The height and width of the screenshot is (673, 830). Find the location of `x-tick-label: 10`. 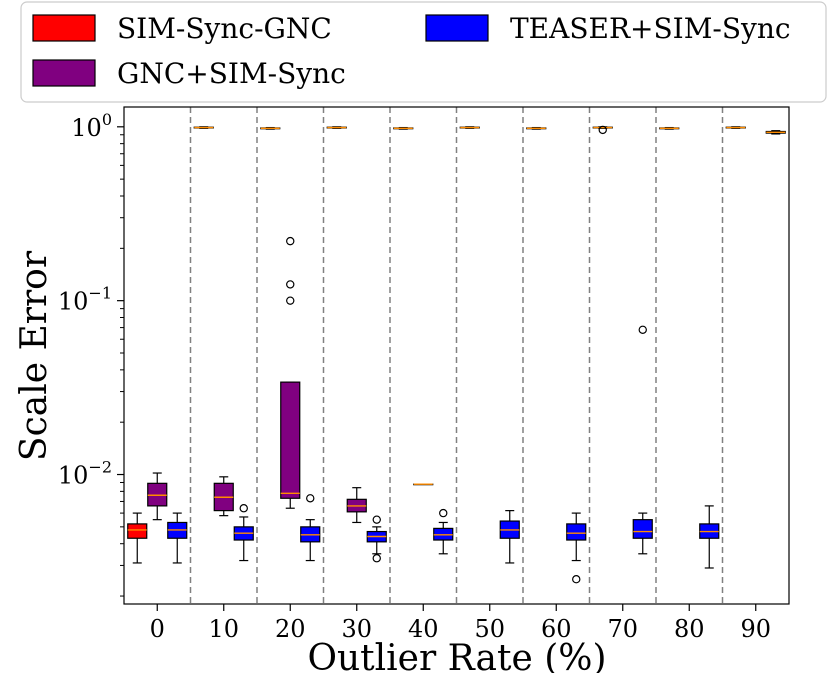

x-tick-label: 10 is located at coordinates (223, 629).